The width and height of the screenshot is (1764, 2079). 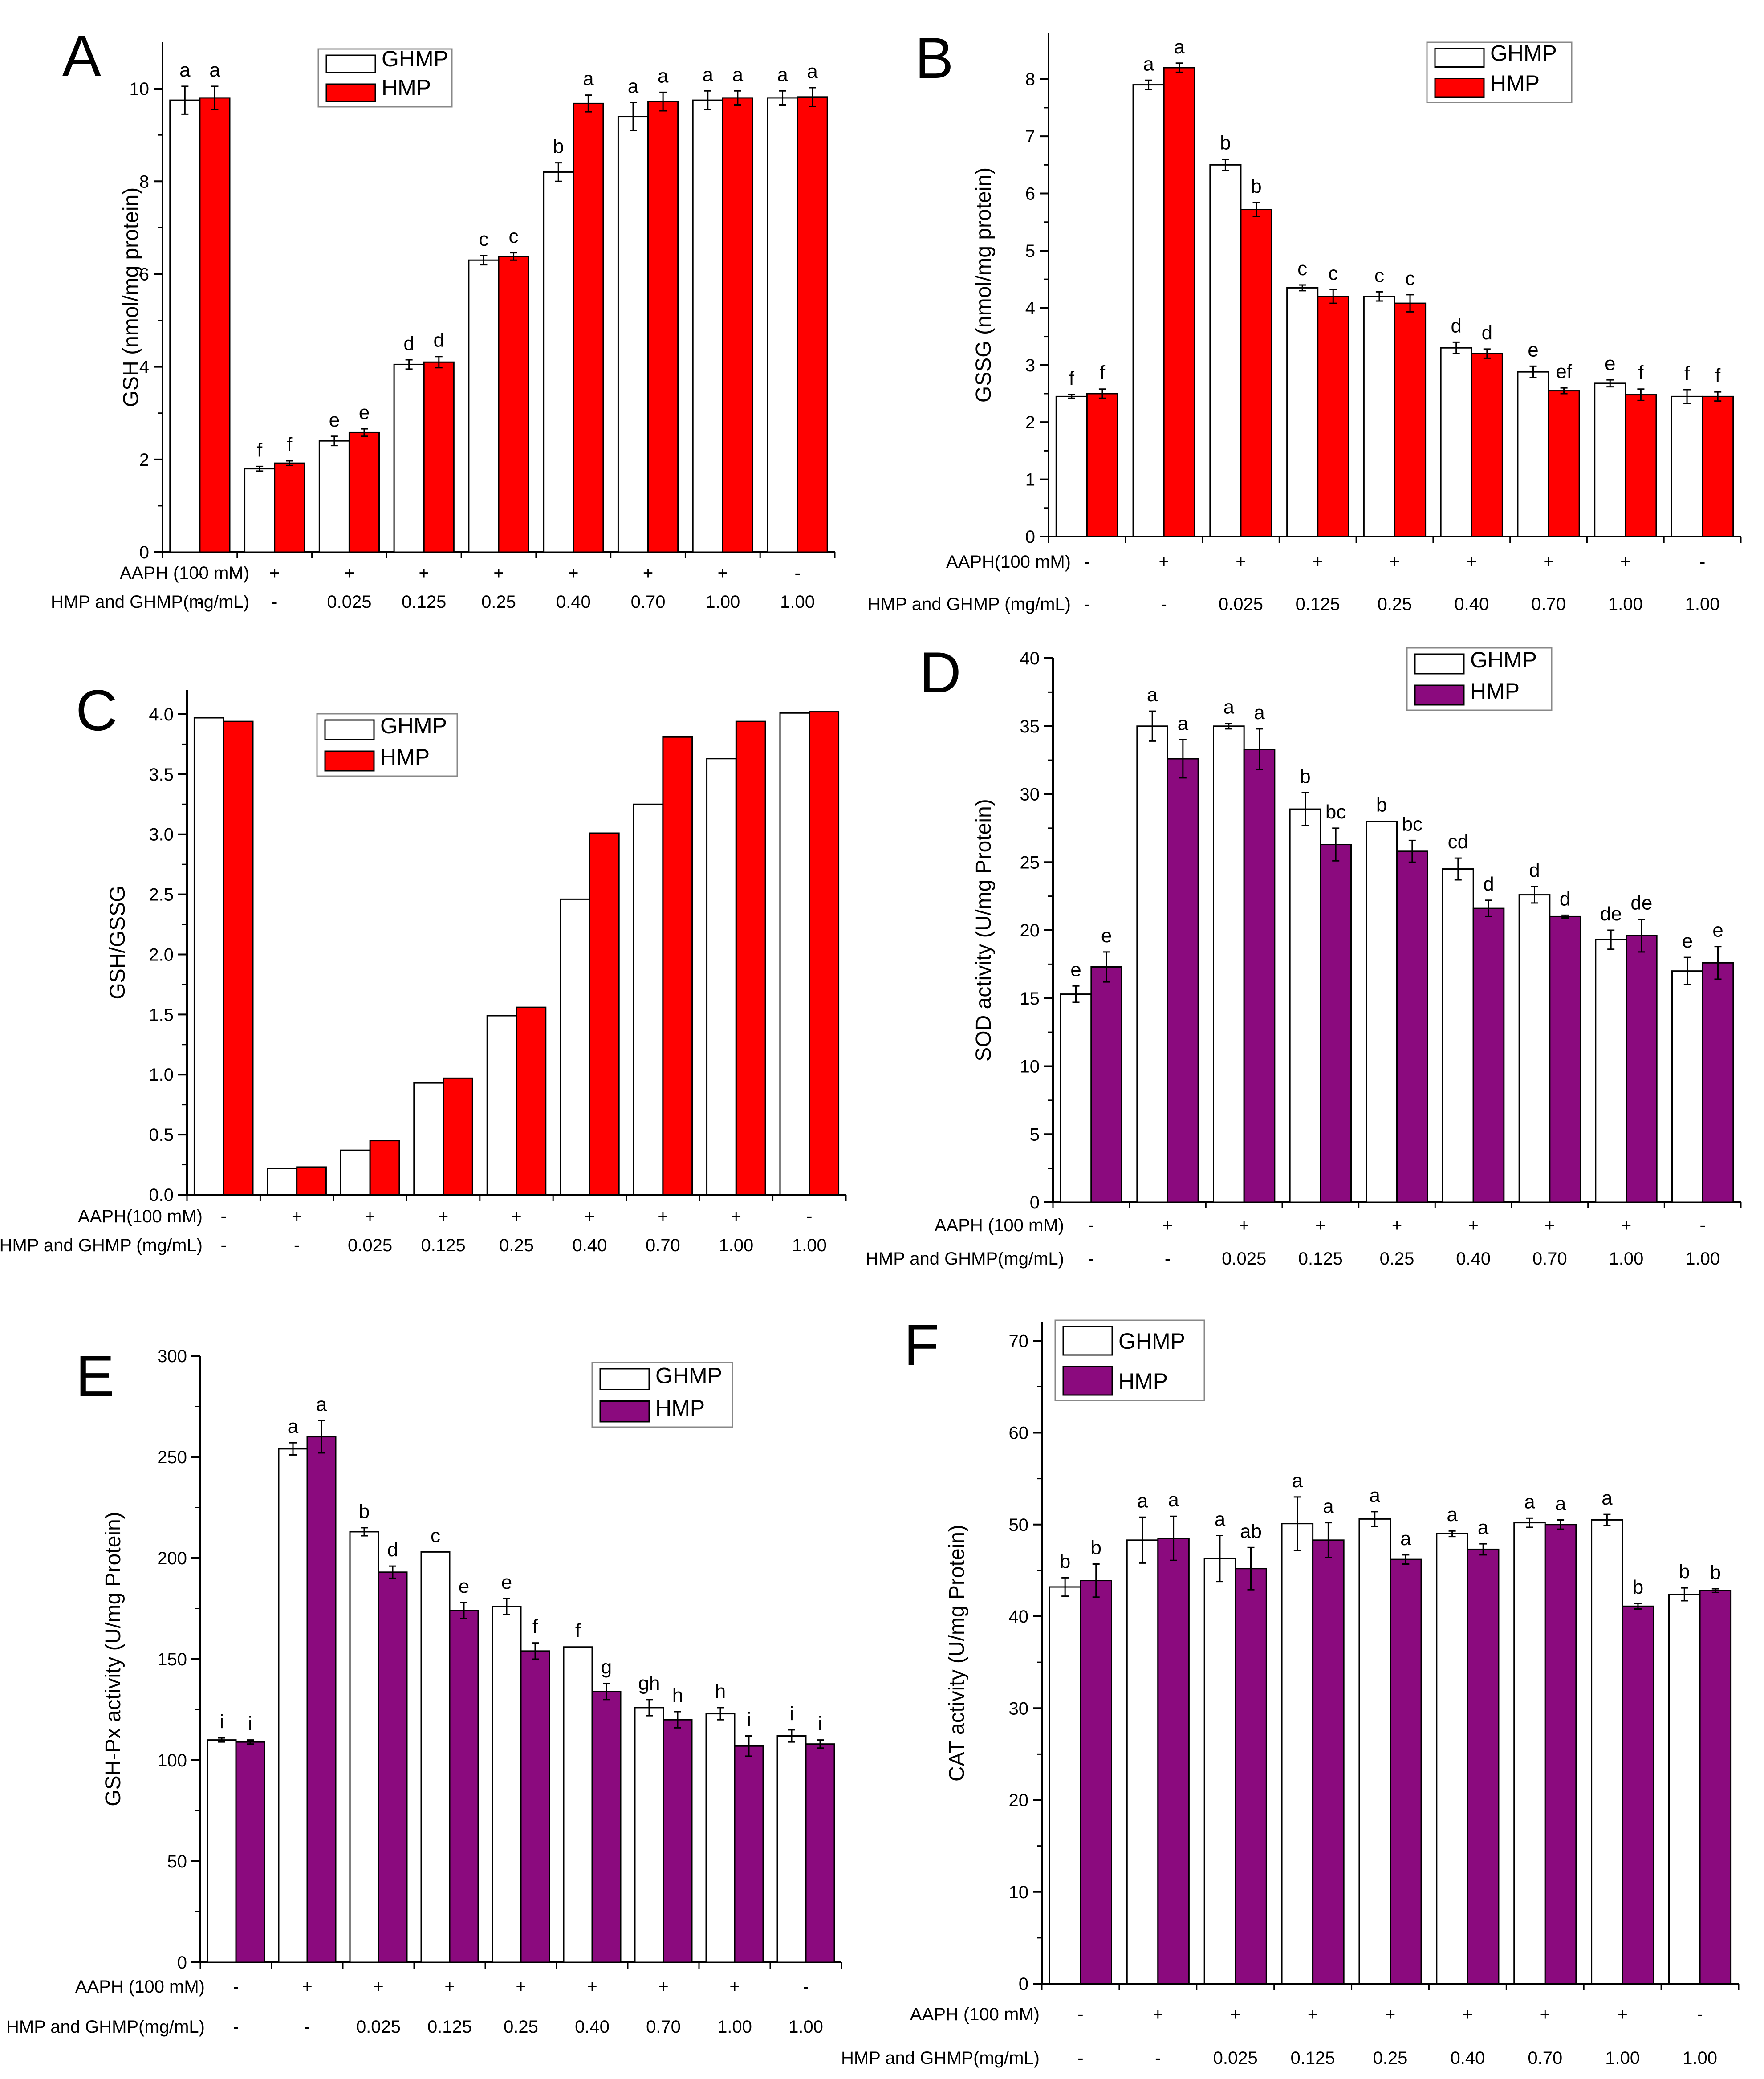 I want to click on y-axis-title: CAT activity (U/mg Protein), so click(x=957, y=1653).